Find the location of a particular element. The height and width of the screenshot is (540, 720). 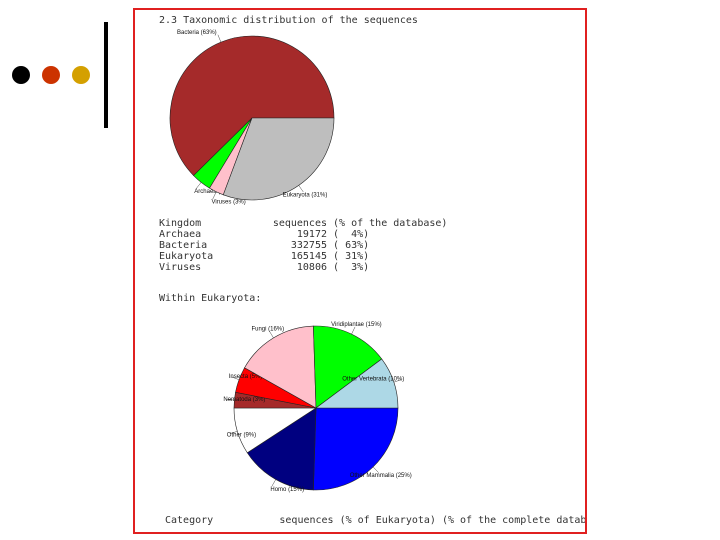

pie-label: Eukaryota (31%) is located at coordinates (305, 195).